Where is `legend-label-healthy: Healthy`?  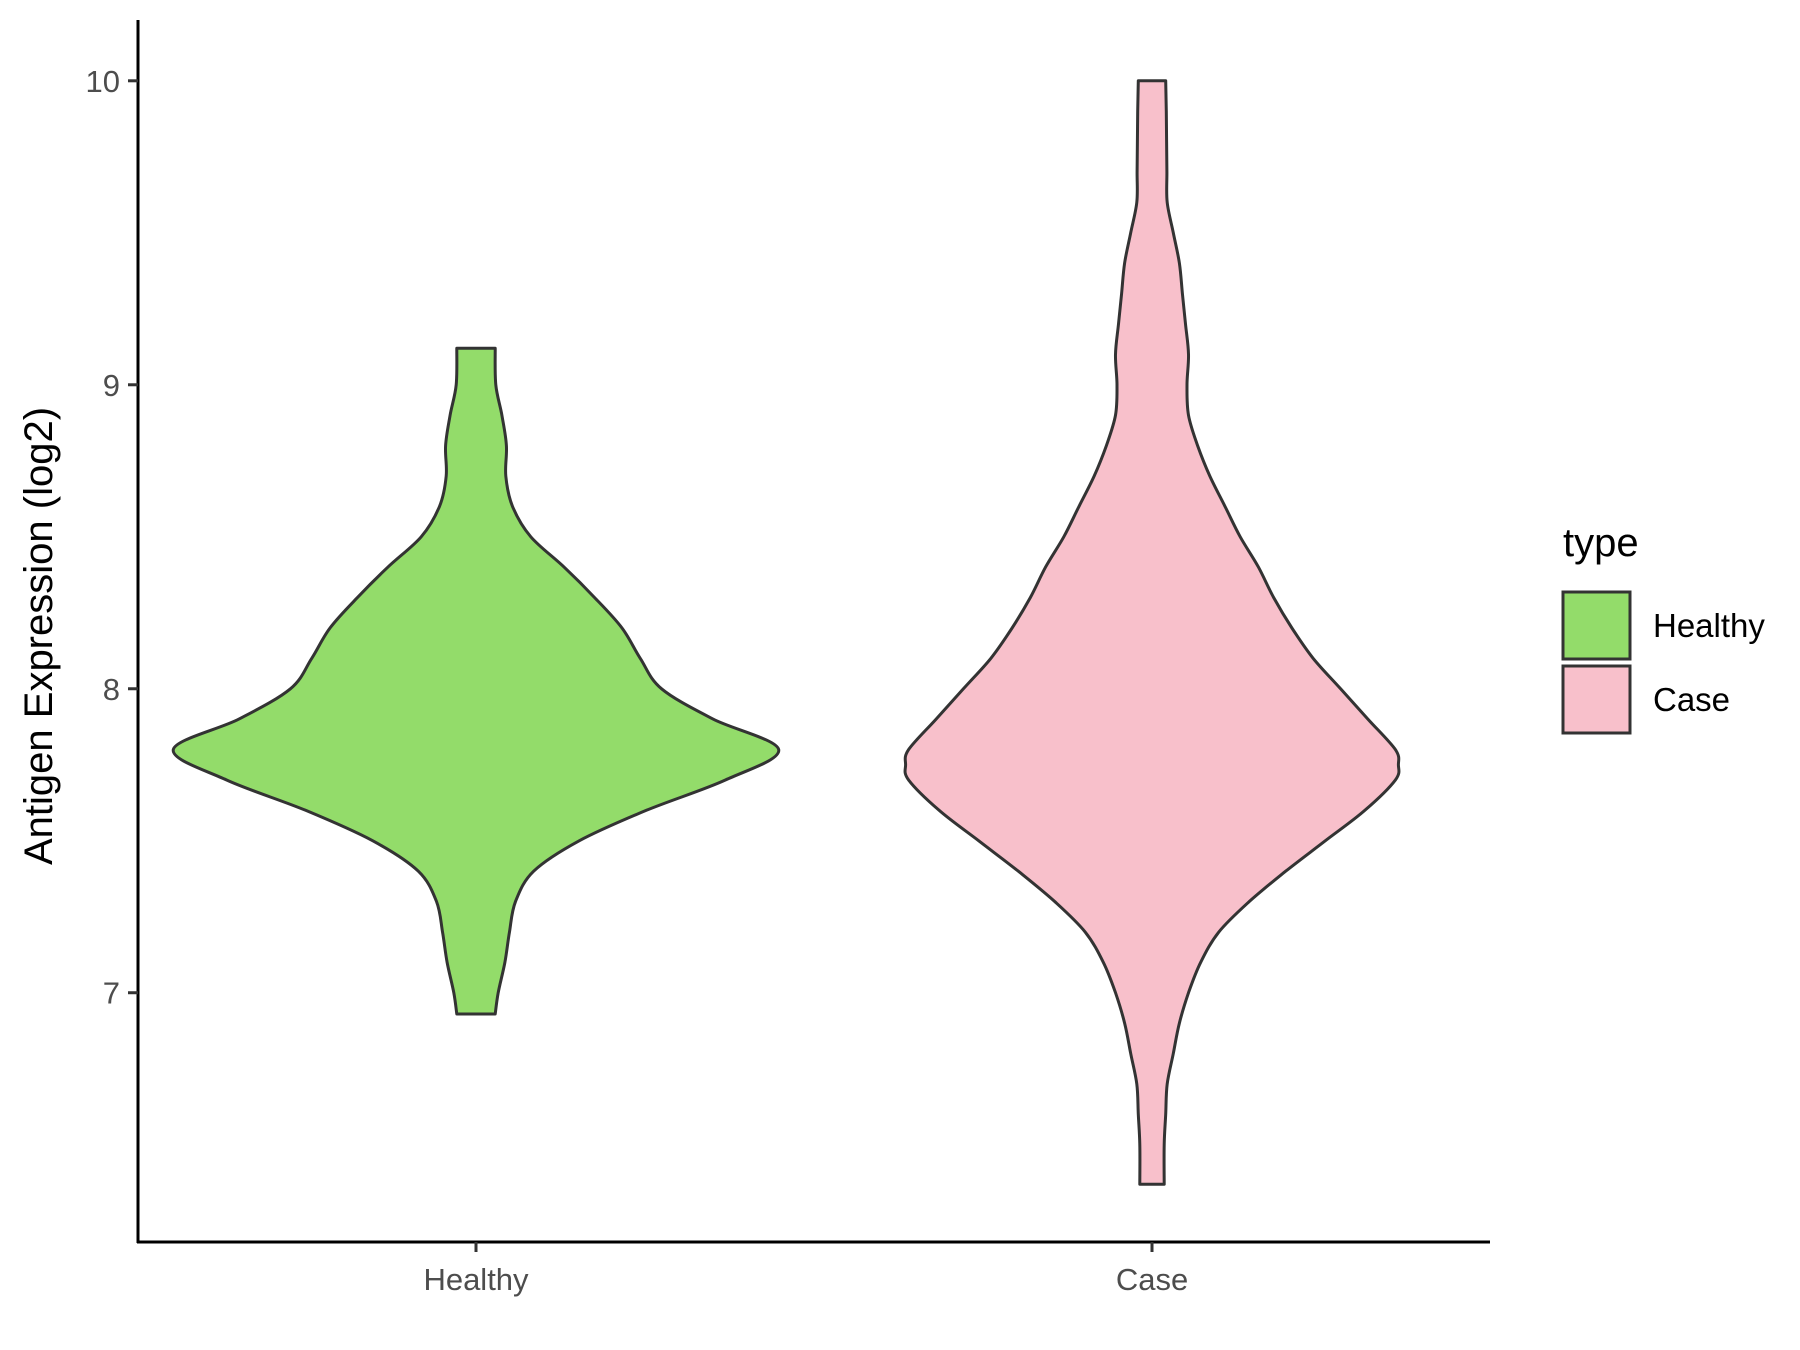 legend-label-healthy: Healthy is located at coordinates (1709, 625).